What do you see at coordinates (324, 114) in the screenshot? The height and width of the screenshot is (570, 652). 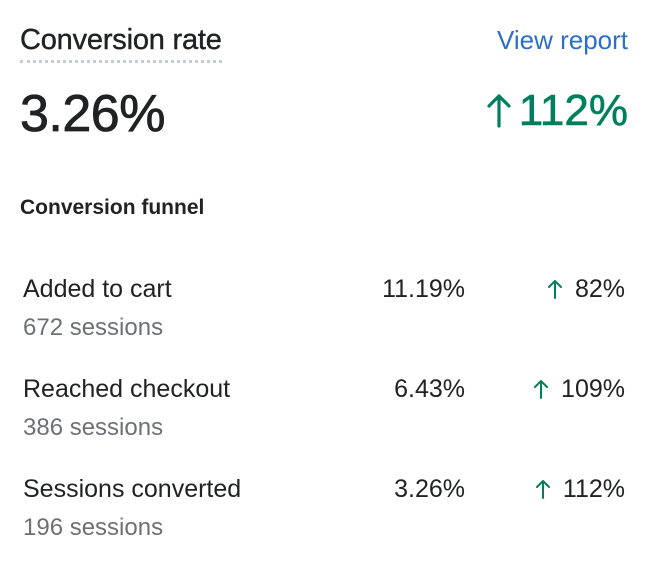 I see `metric-row: 3.26% 112%` at bounding box center [324, 114].